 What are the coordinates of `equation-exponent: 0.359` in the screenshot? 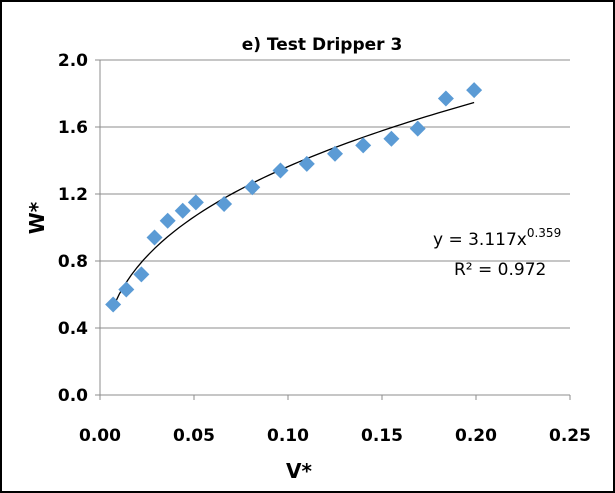 It's located at (544, 233).